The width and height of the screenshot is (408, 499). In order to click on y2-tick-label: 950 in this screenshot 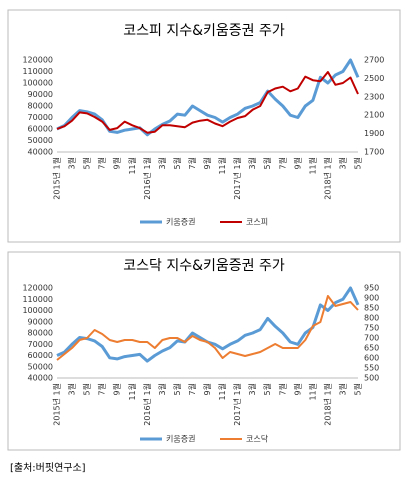, I will do `click(371, 288)`.